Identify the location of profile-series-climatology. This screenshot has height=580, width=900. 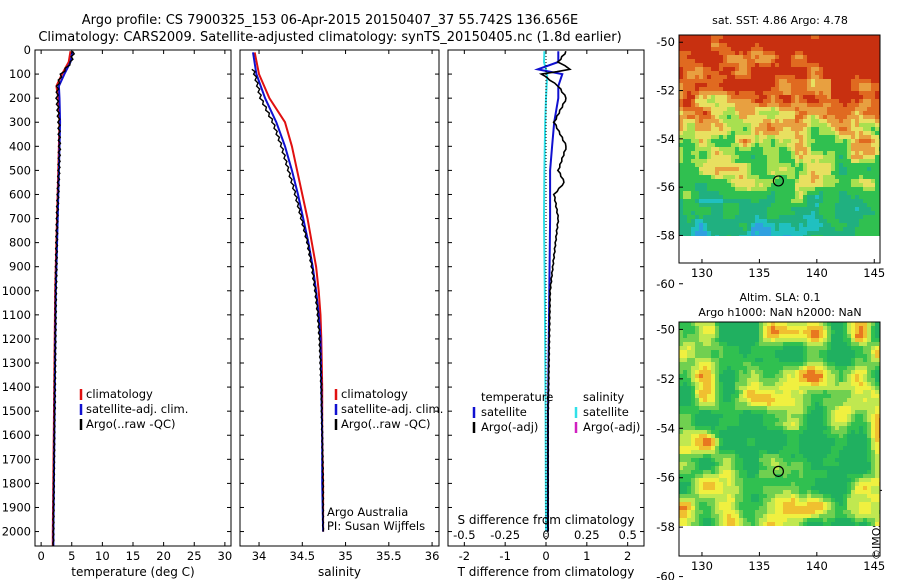
(289, 292).